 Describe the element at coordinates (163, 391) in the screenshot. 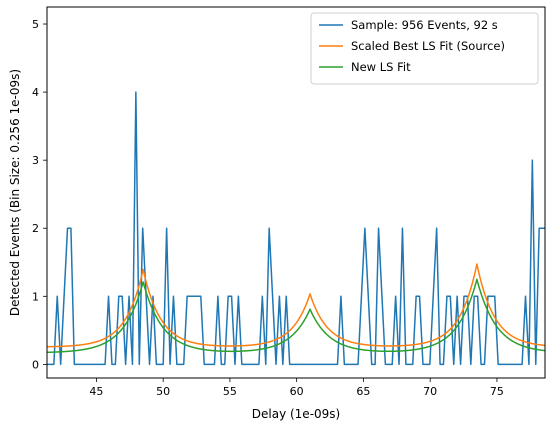

I see `x-tick-label: 50` at that location.